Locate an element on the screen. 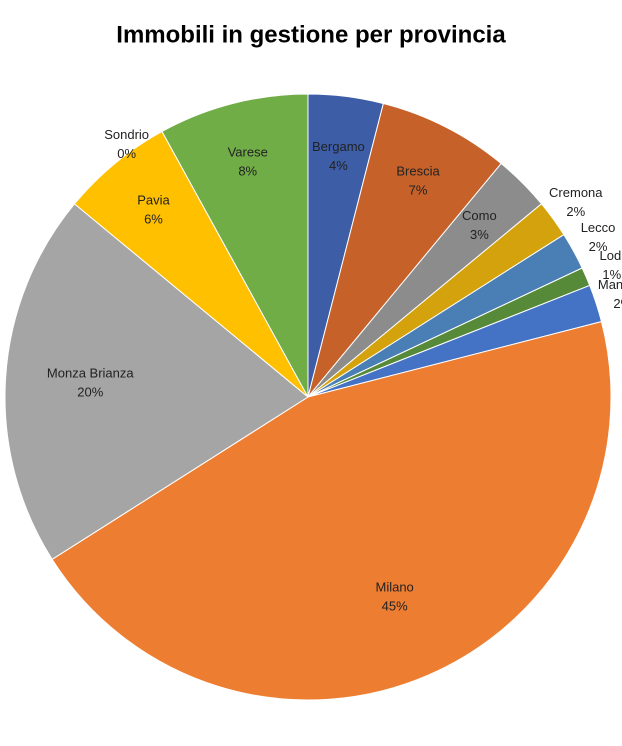 This screenshot has height=746, width=622. slice-value-label: 7% is located at coordinates (418, 189).